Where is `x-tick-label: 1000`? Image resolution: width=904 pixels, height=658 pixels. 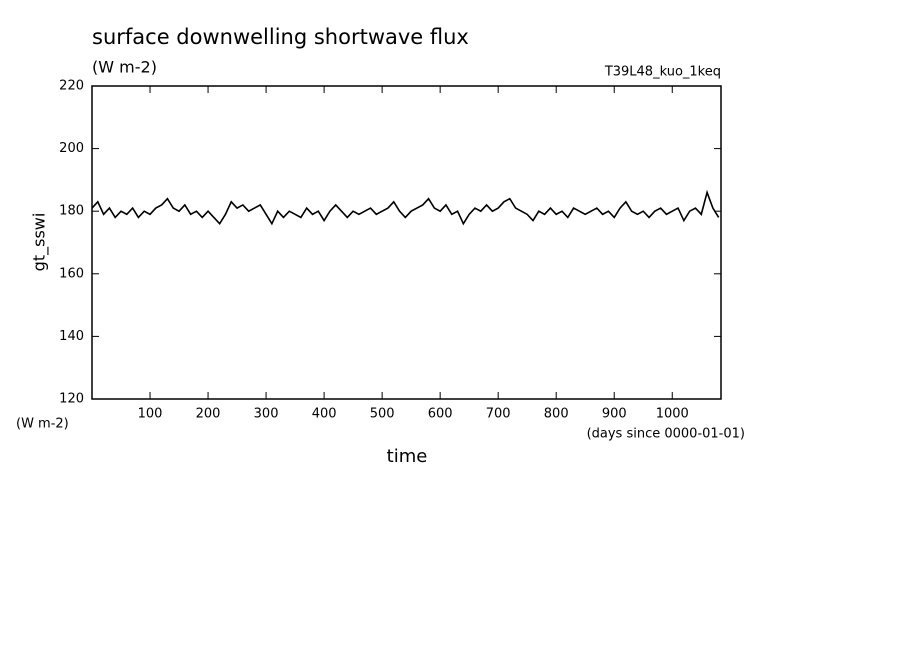
x-tick-label: 1000 is located at coordinates (672, 414).